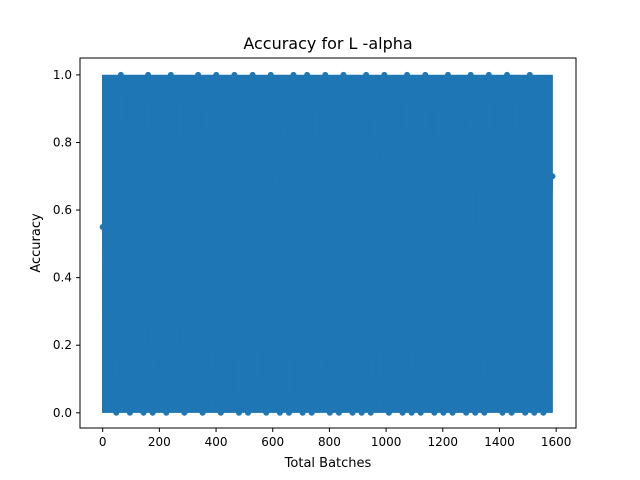 The image size is (640, 480). What do you see at coordinates (62, 345) in the screenshot?
I see `y-tick-label: 0.2` at bounding box center [62, 345].